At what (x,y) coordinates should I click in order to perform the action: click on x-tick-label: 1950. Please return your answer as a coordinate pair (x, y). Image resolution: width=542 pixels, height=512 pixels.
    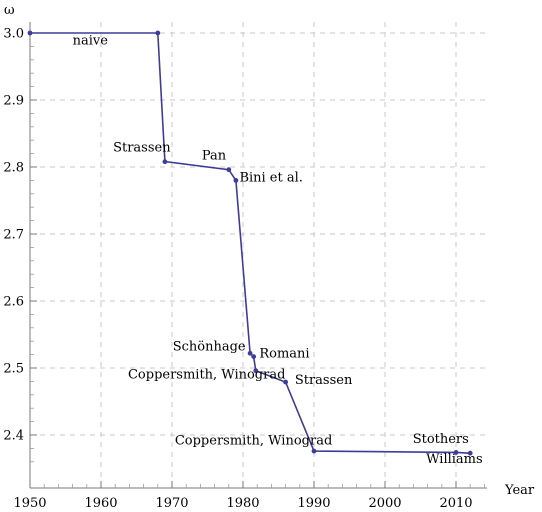
    Looking at the image, I should click on (29, 503).